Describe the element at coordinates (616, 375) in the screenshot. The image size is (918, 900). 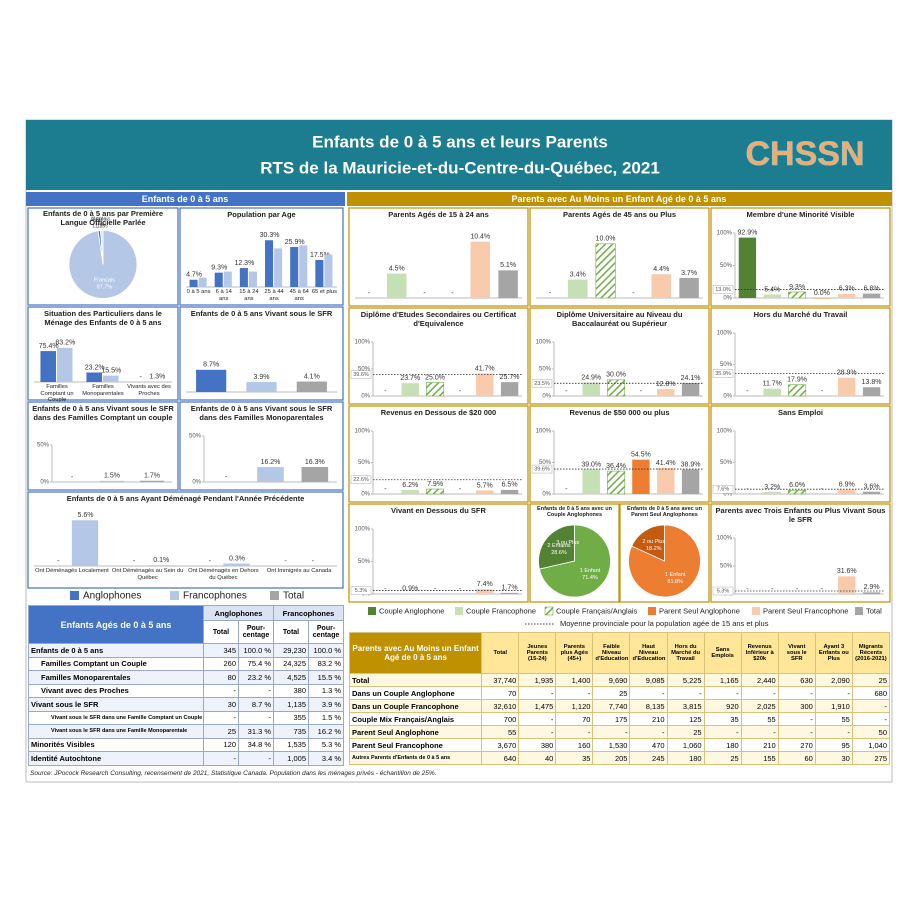
I see `value-label: 30.0%` at that location.